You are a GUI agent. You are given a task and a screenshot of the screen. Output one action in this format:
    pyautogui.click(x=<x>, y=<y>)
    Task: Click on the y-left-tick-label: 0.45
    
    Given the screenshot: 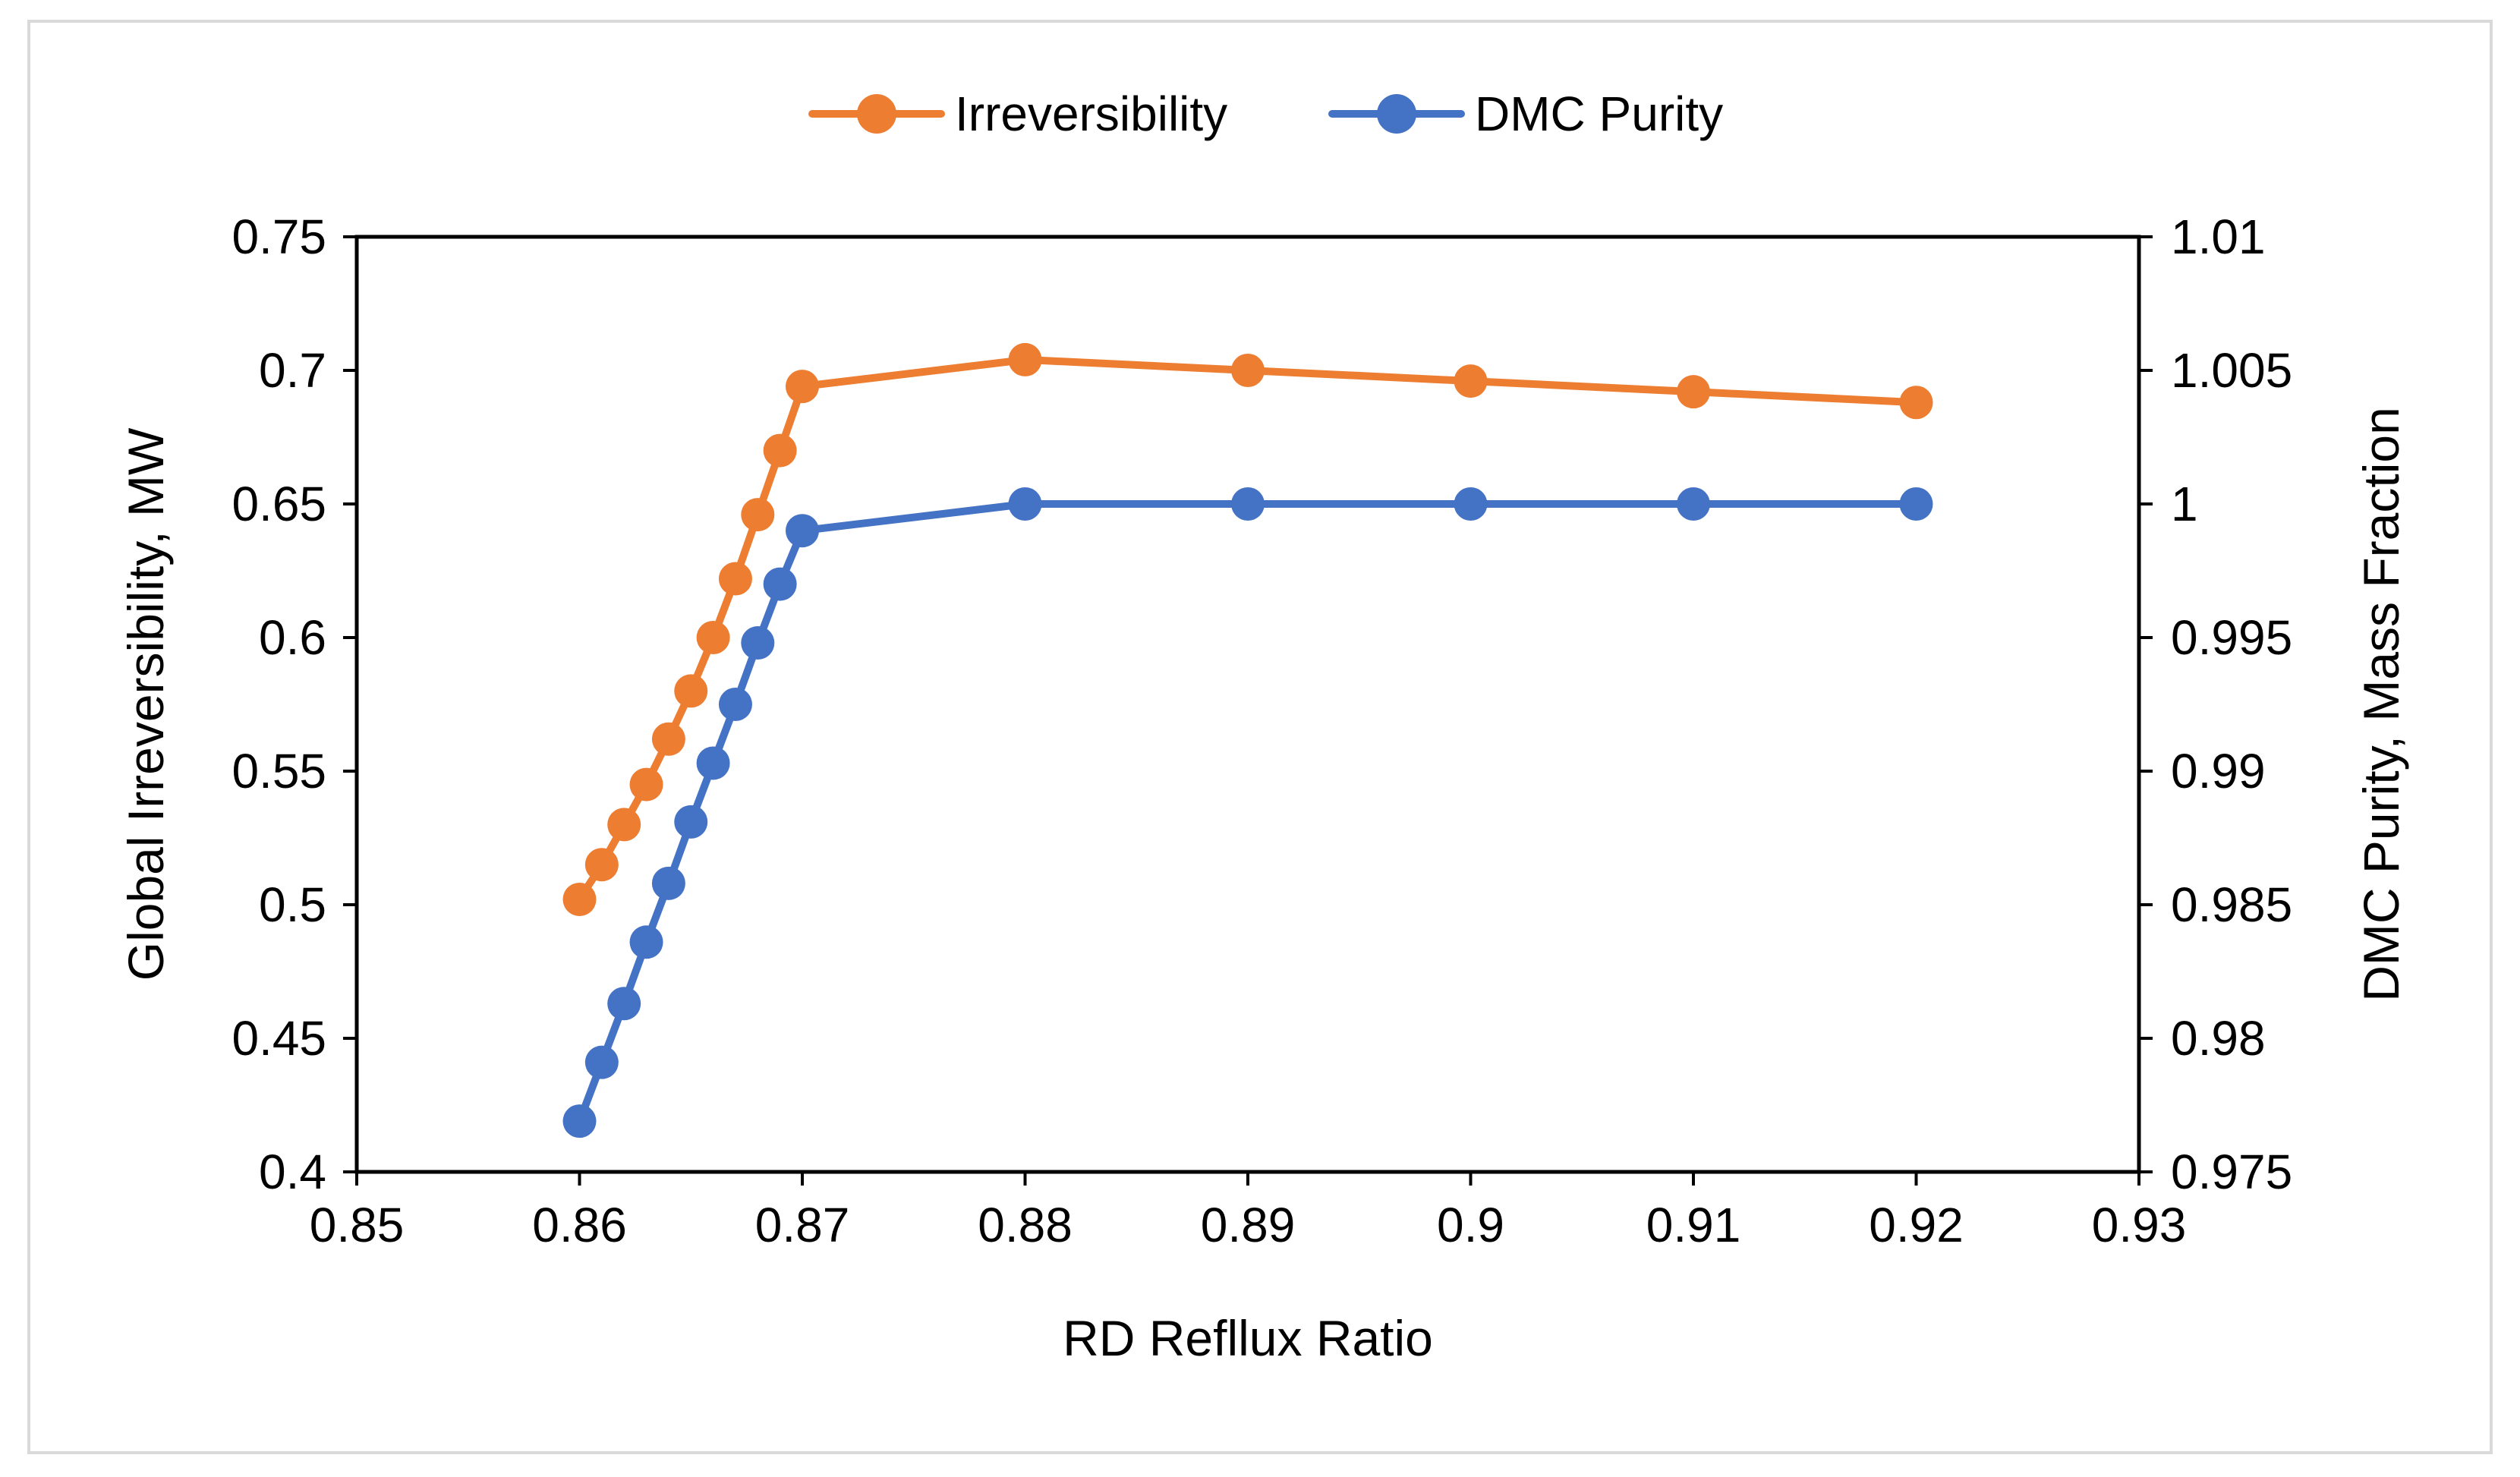 What is the action you would take?
    pyautogui.click(x=279, y=1038)
    